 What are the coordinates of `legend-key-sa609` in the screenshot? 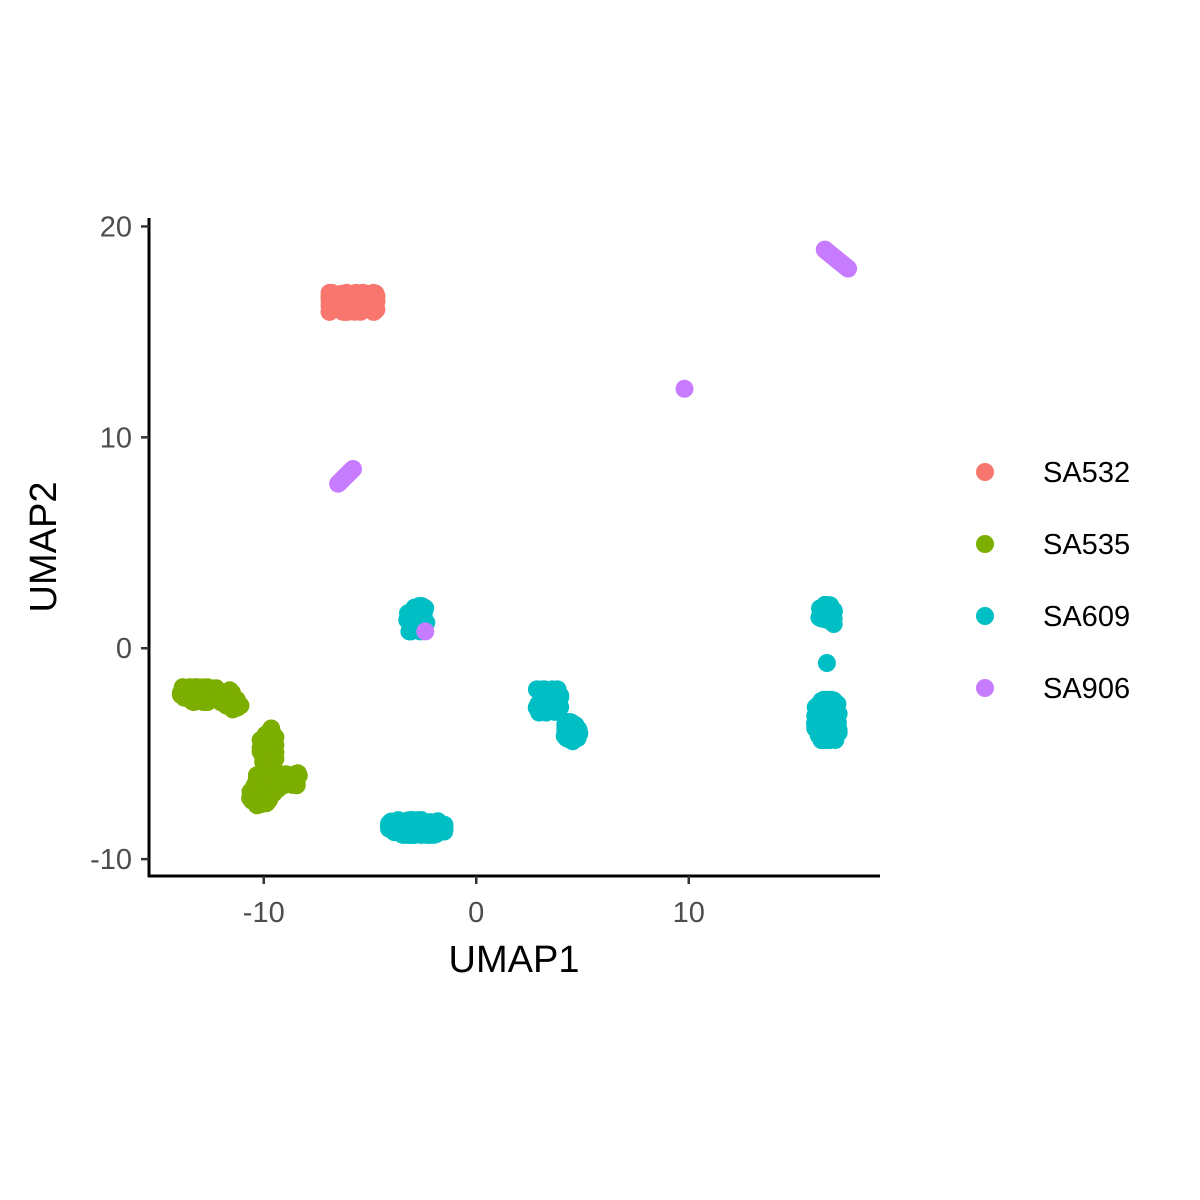 It's located at (985, 616).